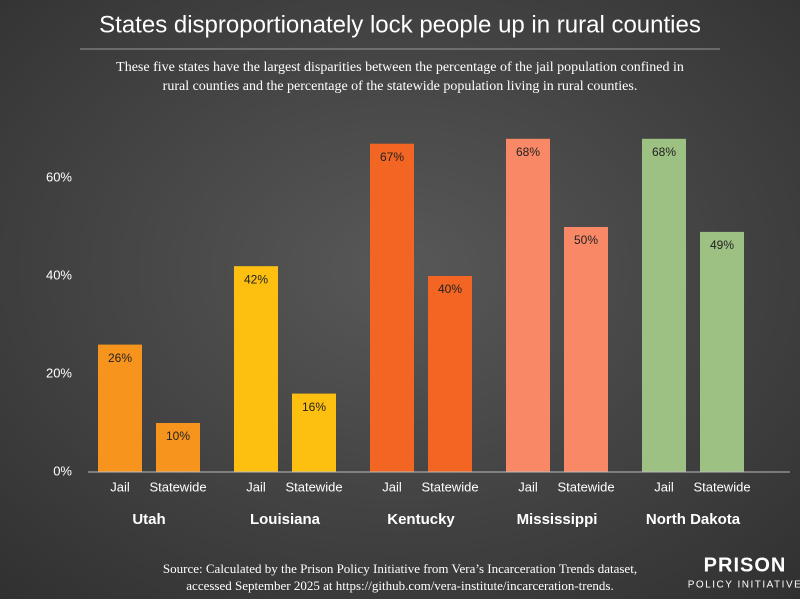 The image size is (800, 599). Describe the element at coordinates (285, 519) in the screenshot. I see `category-label: Louisiana` at that location.